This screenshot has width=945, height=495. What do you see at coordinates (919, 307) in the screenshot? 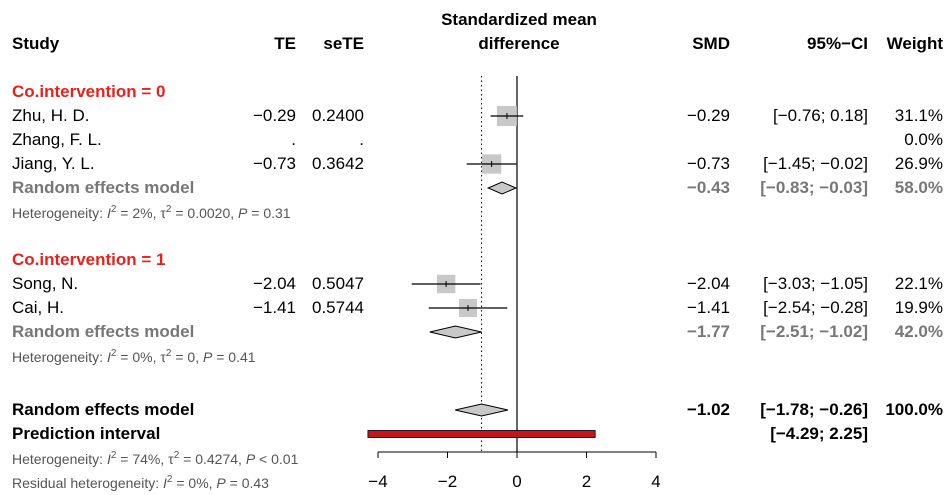
I see `study-weight: 19.9%` at bounding box center [919, 307].